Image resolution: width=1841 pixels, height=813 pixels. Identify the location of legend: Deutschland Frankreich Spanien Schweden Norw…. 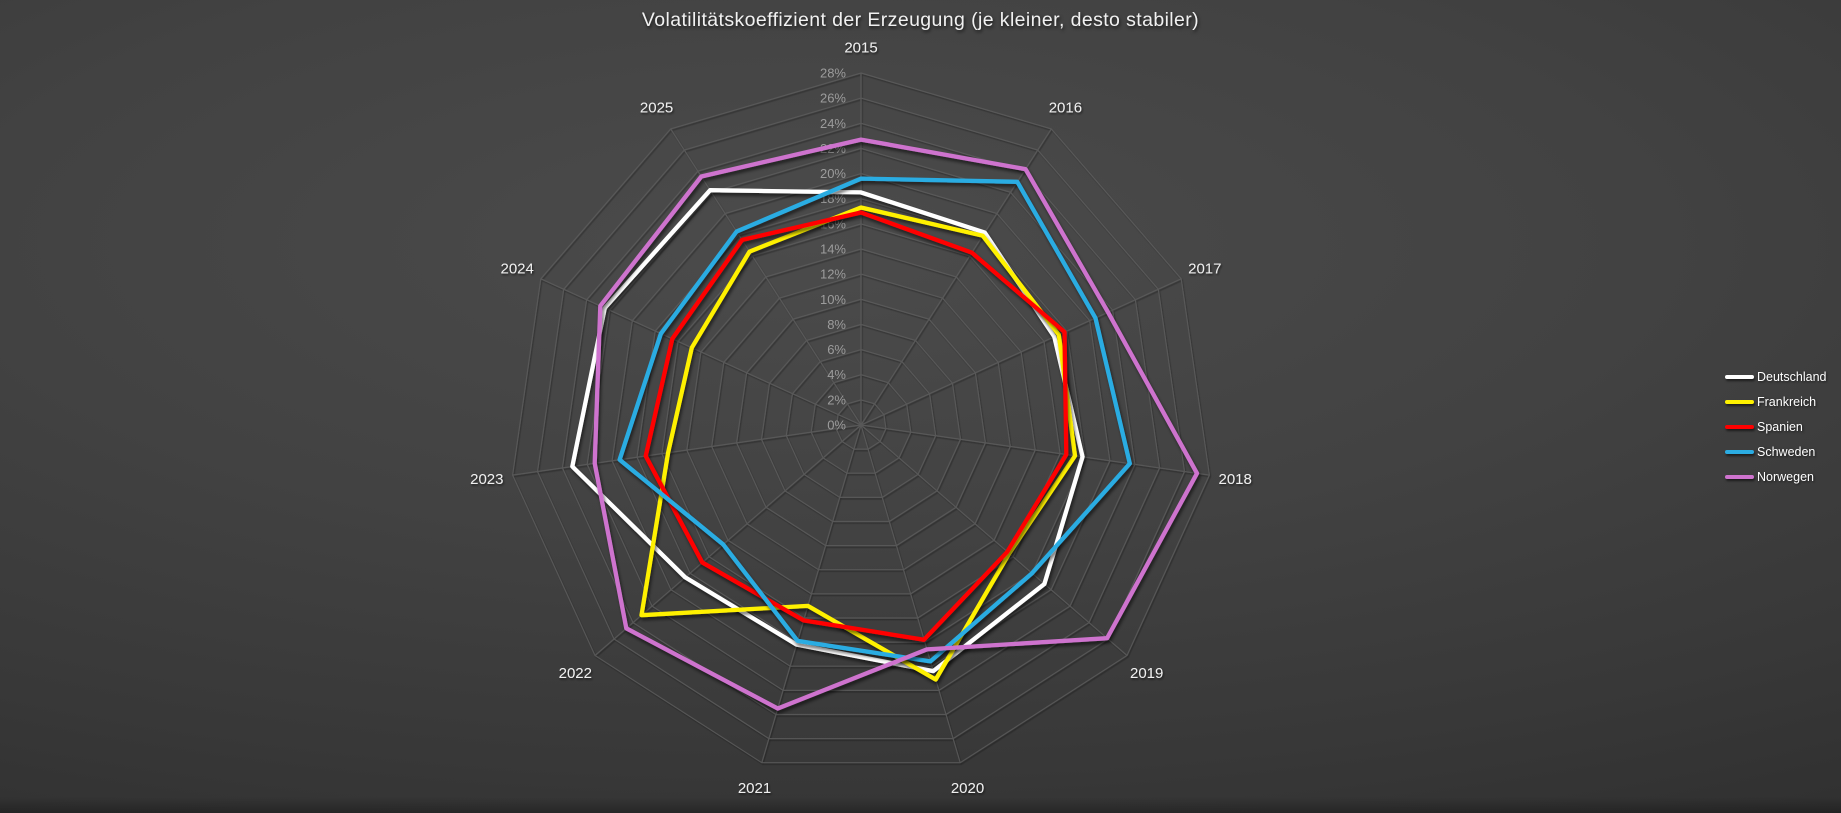
(1776, 427).